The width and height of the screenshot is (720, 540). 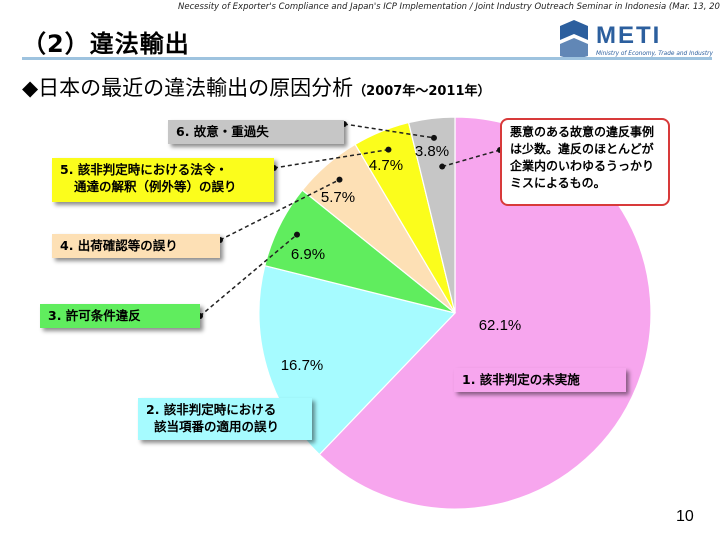 I want to click on leader-3-end-dot, so click(x=296, y=234).